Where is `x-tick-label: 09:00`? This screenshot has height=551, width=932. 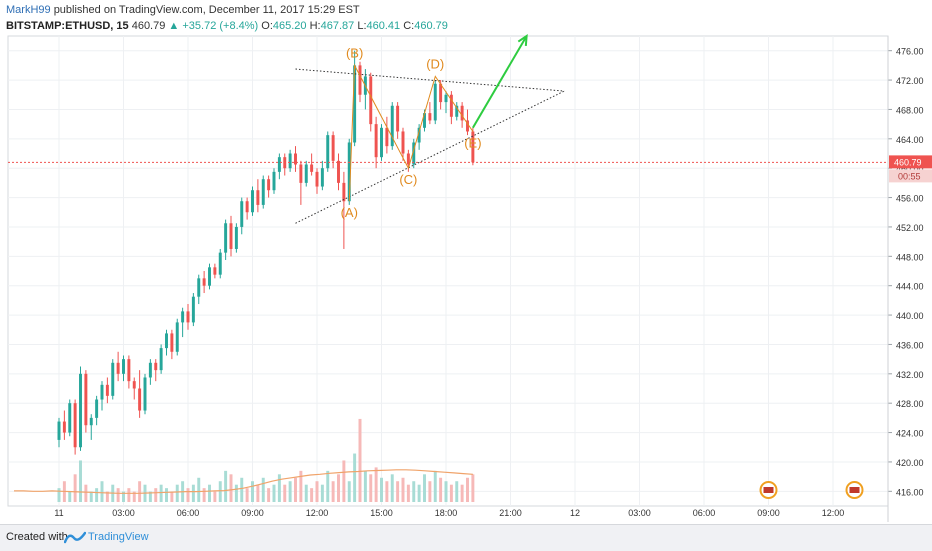
x-tick-label: 09:00 is located at coordinates (768, 513).